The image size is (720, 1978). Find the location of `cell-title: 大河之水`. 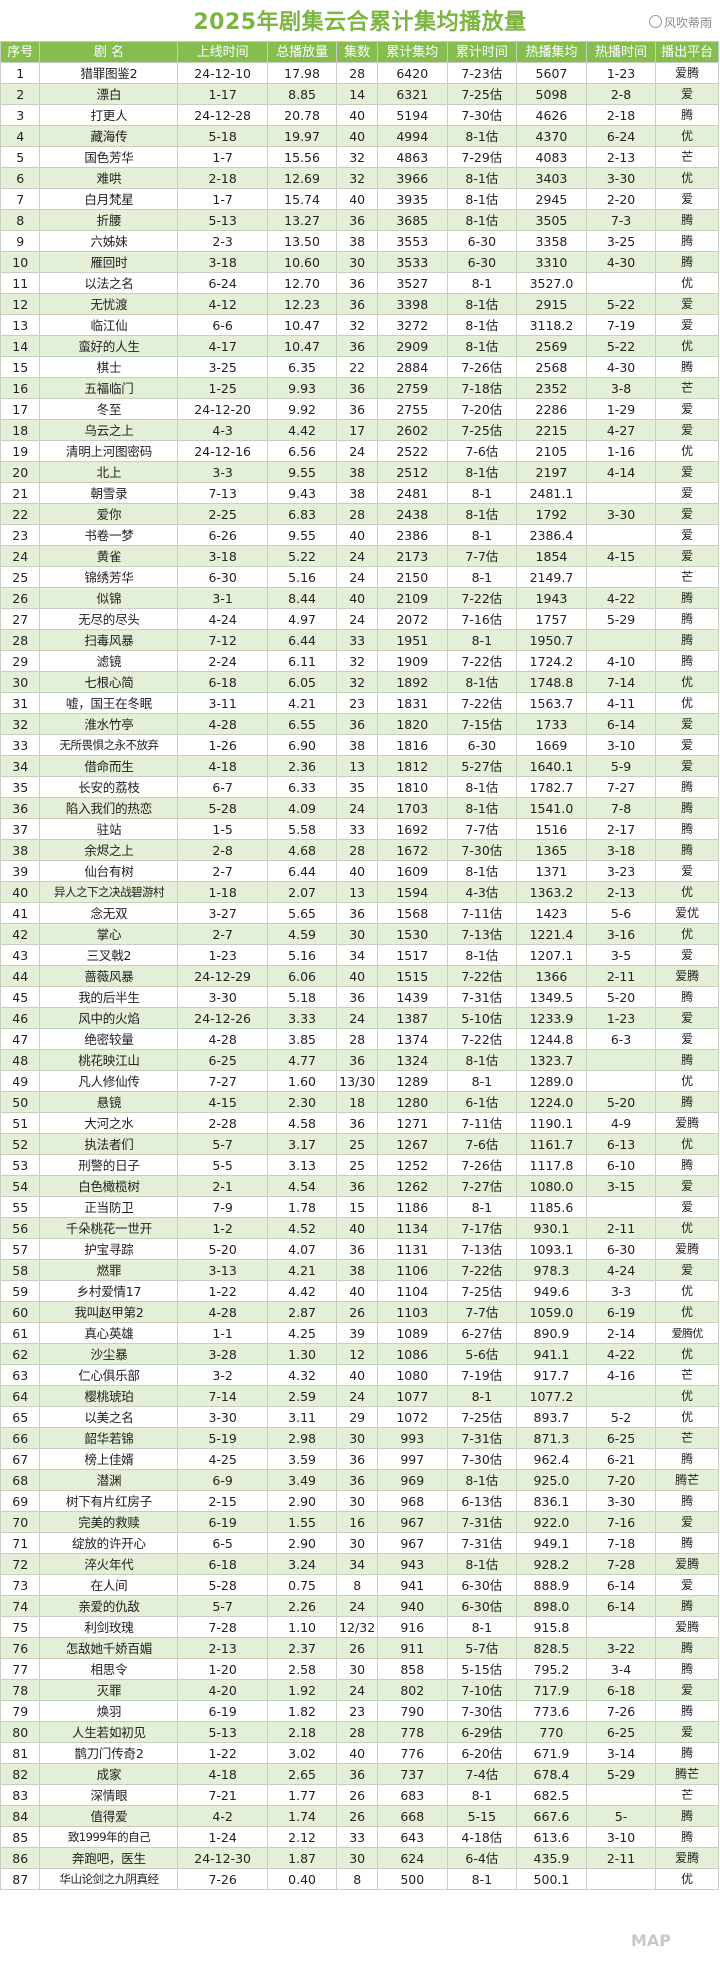

cell-title: 大河之水 is located at coordinates (109, 1123).